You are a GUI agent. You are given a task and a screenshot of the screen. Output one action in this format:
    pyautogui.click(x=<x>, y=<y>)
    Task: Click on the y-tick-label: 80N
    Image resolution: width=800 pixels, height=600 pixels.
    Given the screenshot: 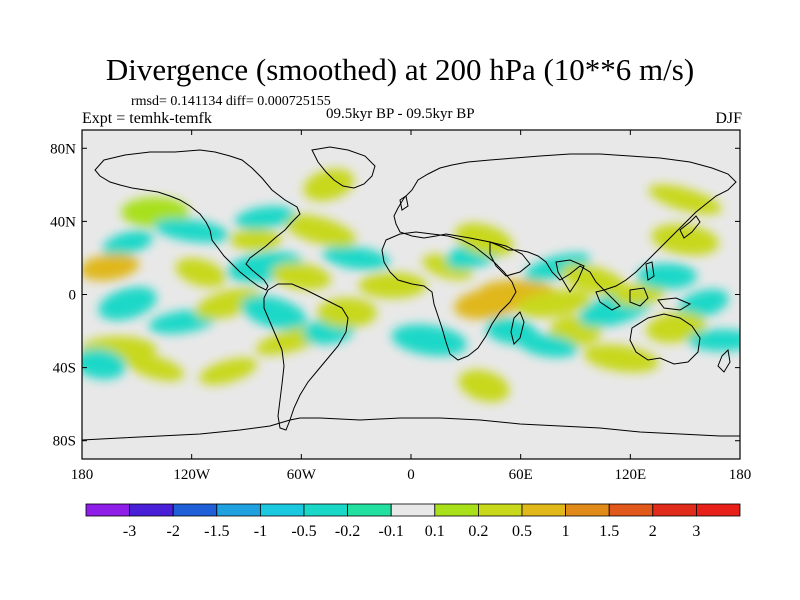 What is the action you would take?
    pyautogui.click(x=63, y=149)
    